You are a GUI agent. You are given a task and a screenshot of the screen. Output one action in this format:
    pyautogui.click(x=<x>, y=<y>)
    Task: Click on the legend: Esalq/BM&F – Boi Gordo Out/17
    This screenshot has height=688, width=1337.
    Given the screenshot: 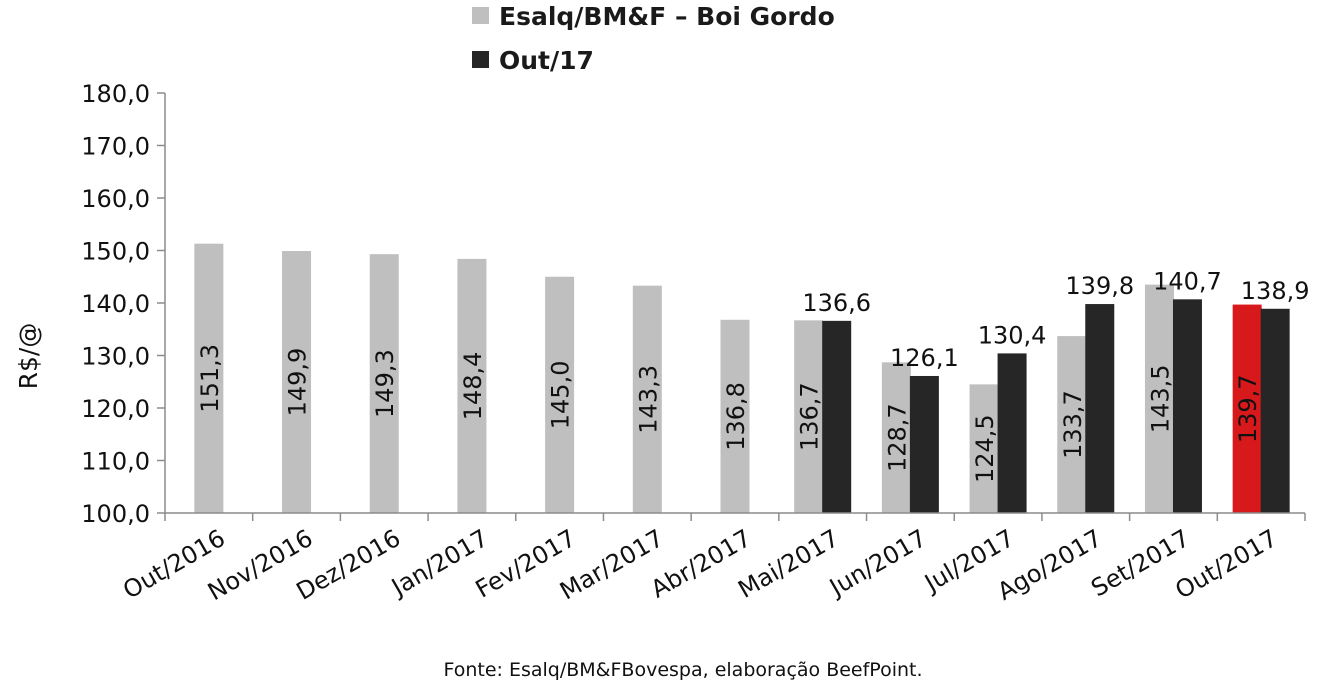 What is the action you would take?
    pyautogui.click(x=653, y=38)
    